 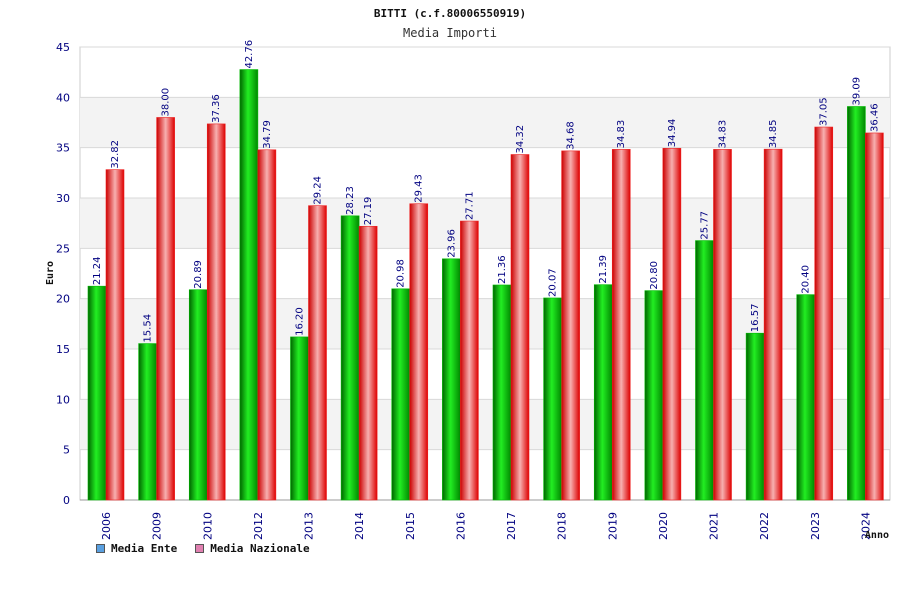 What do you see at coordinates (612, 526) in the screenshot?
I see `x-tick-label-2019: 2019` at bounding box center [612, 526].